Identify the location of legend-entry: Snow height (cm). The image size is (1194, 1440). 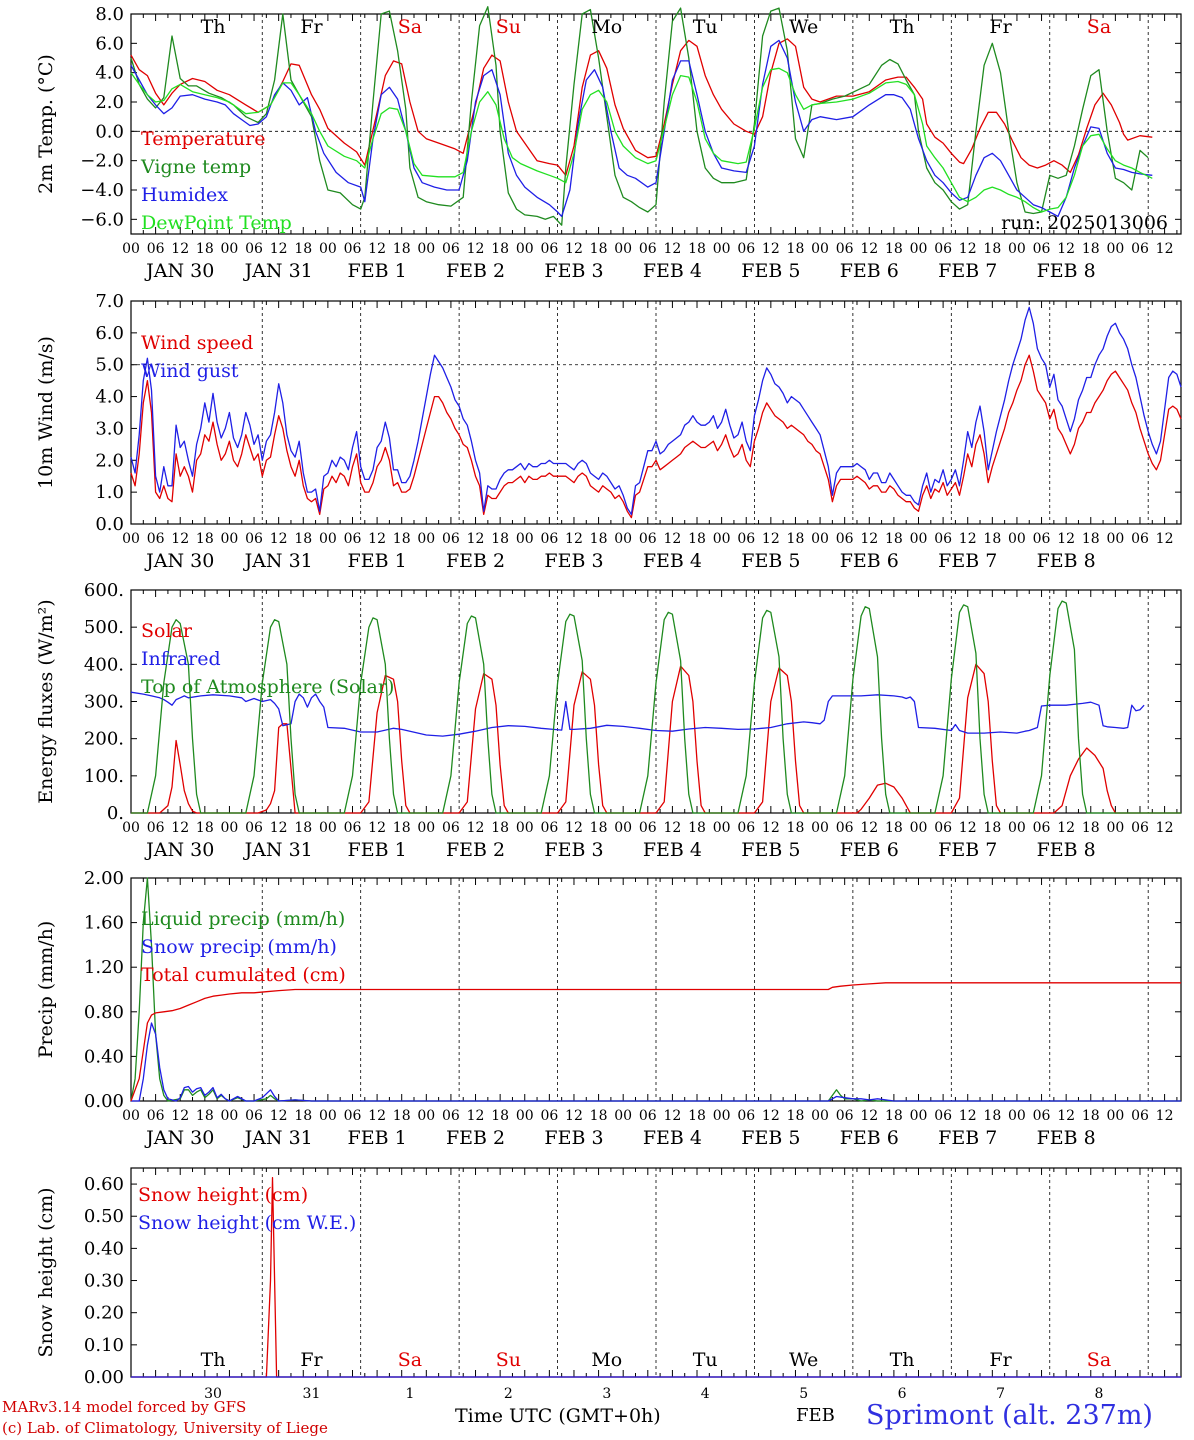
(223, 1195).